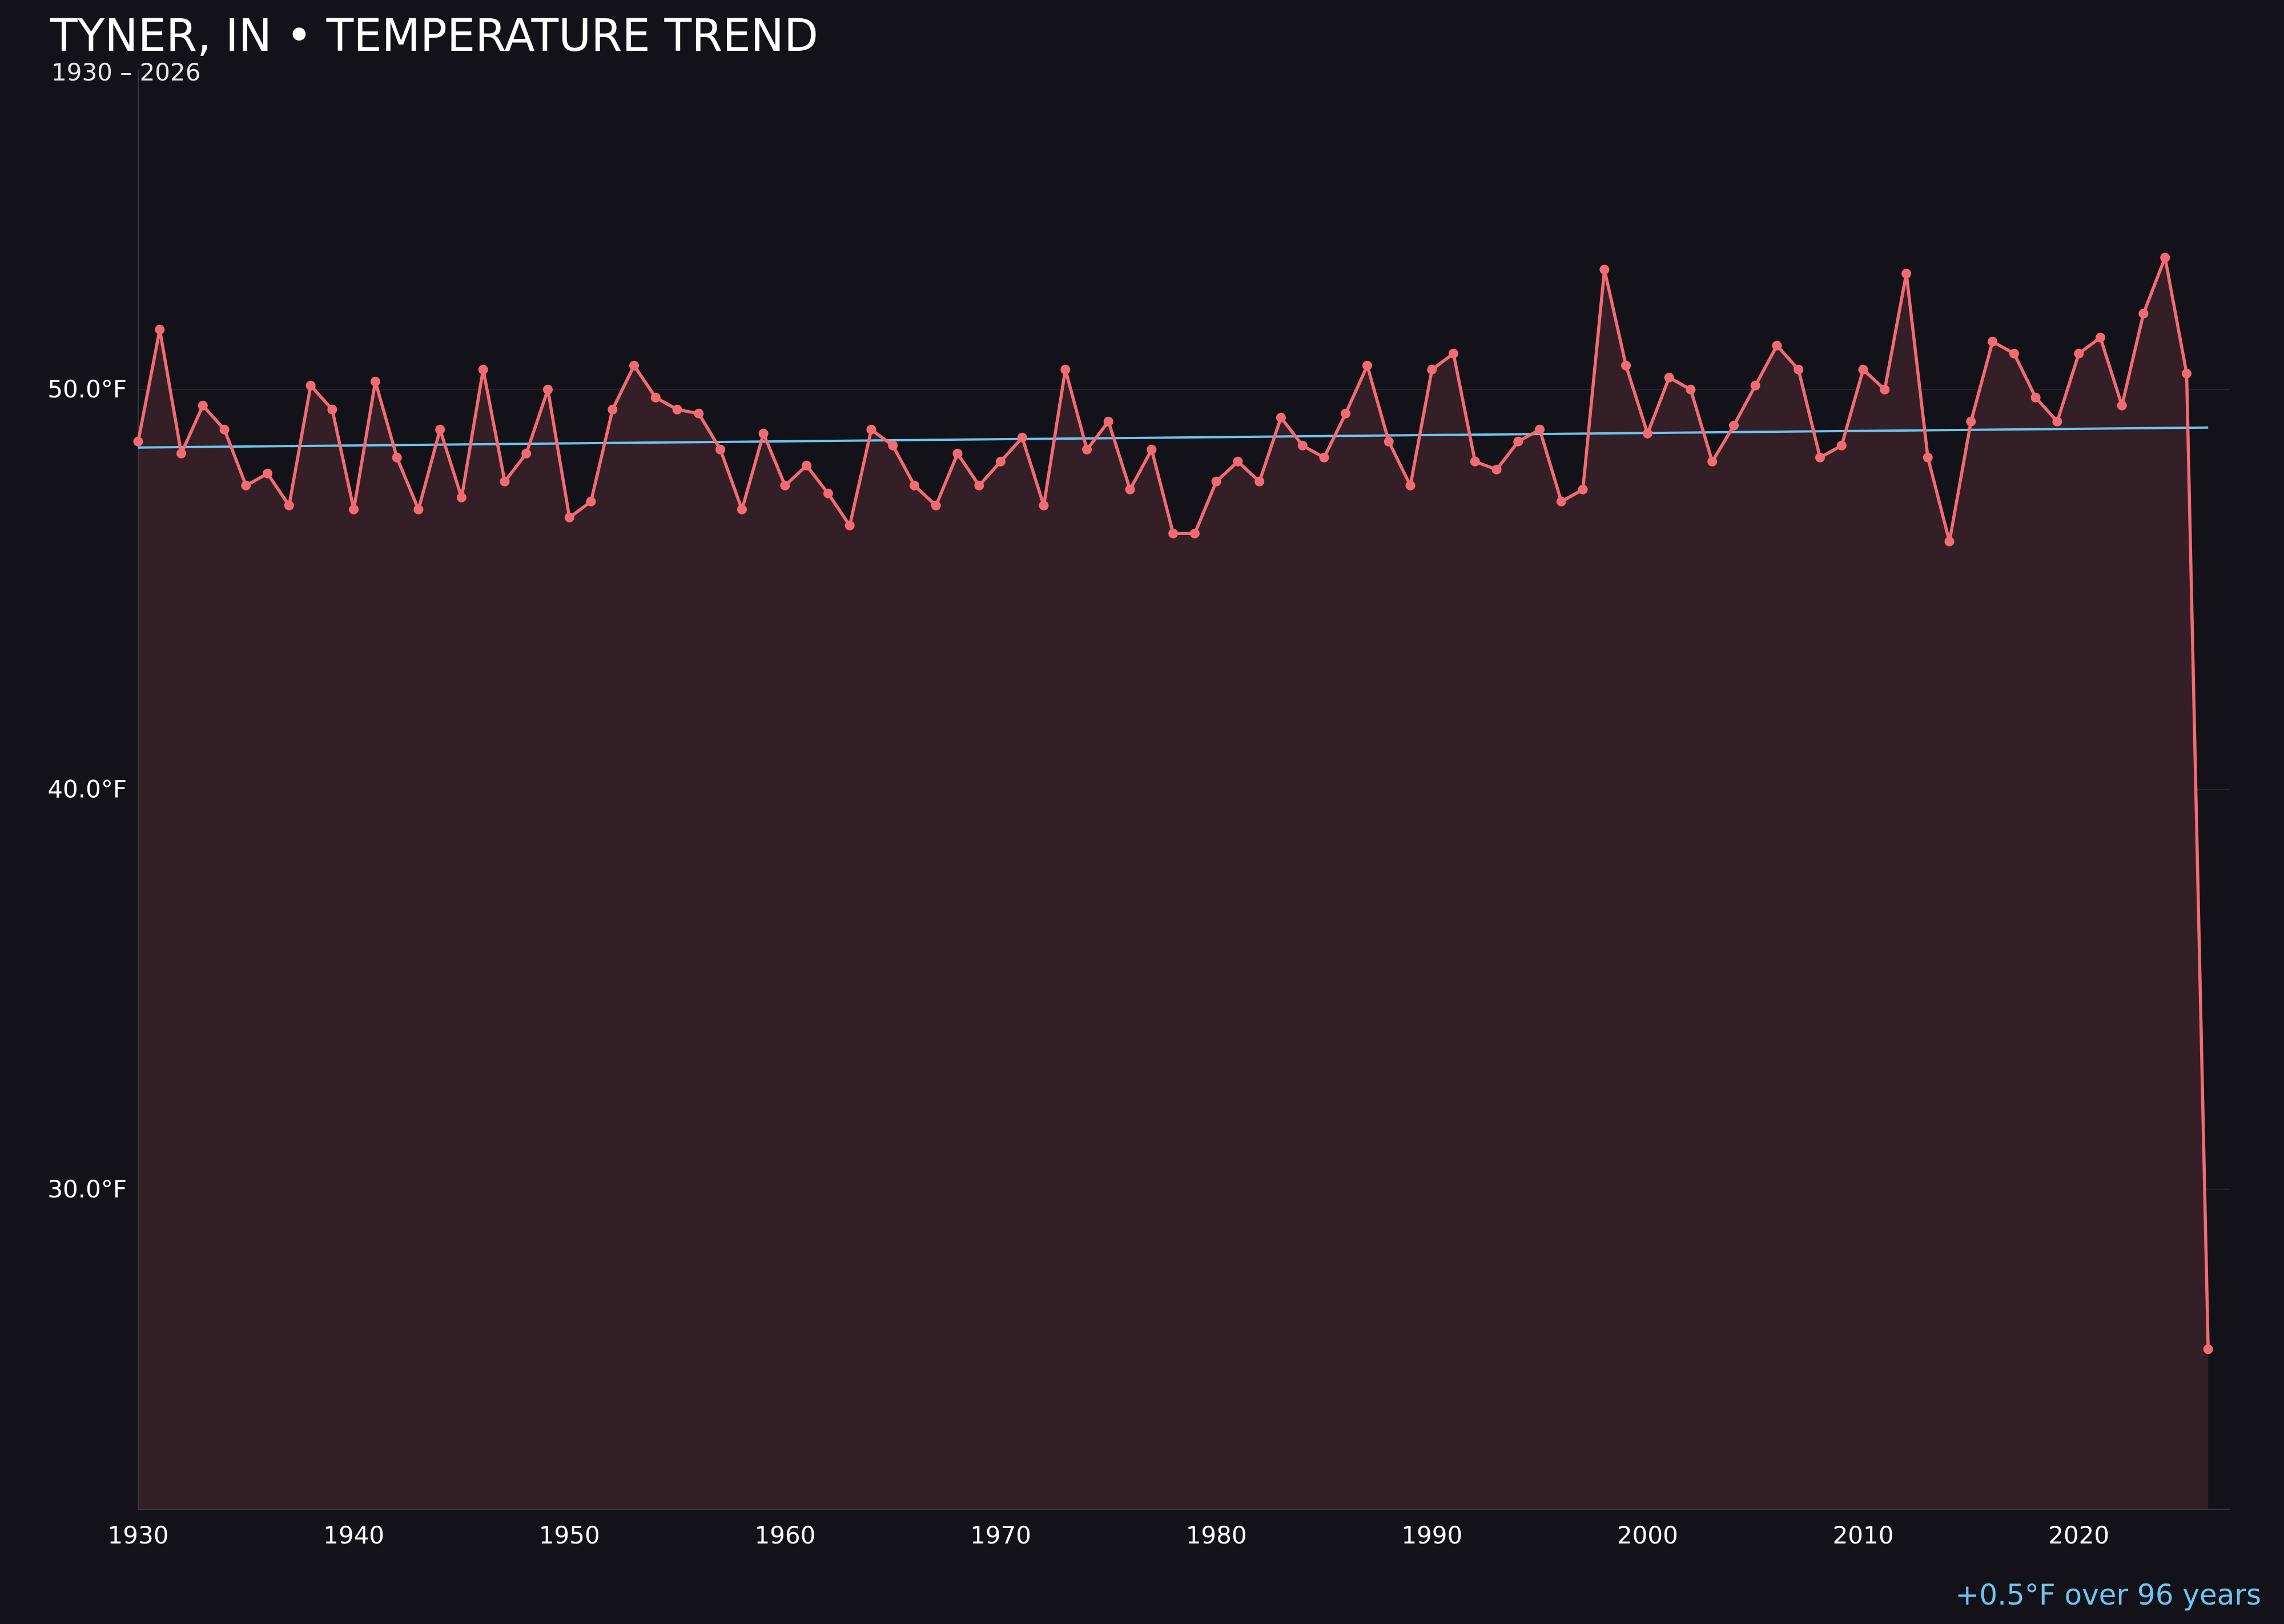 The width and height of the screenshot is (2284, 1624). What do you see at coordinates (1432, 369) in the screenshot?
I see `data-point-1990` at bounding box center [1432, 369].